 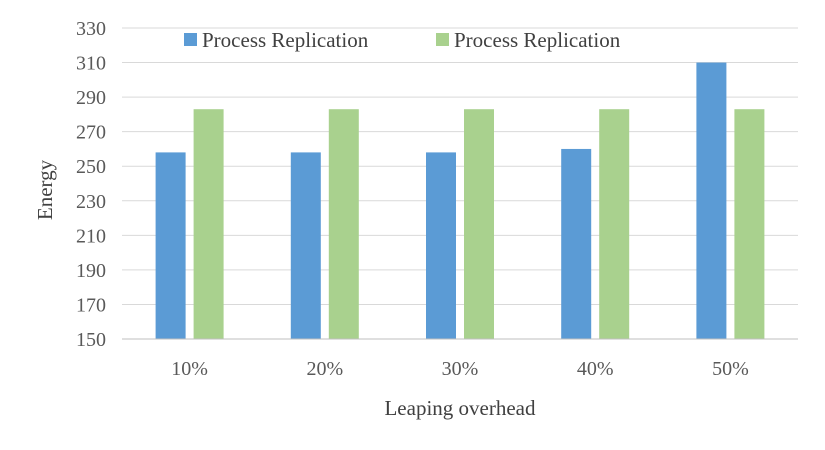 I want to click on bar-series-1-30pct, so click(x=441, y=245).